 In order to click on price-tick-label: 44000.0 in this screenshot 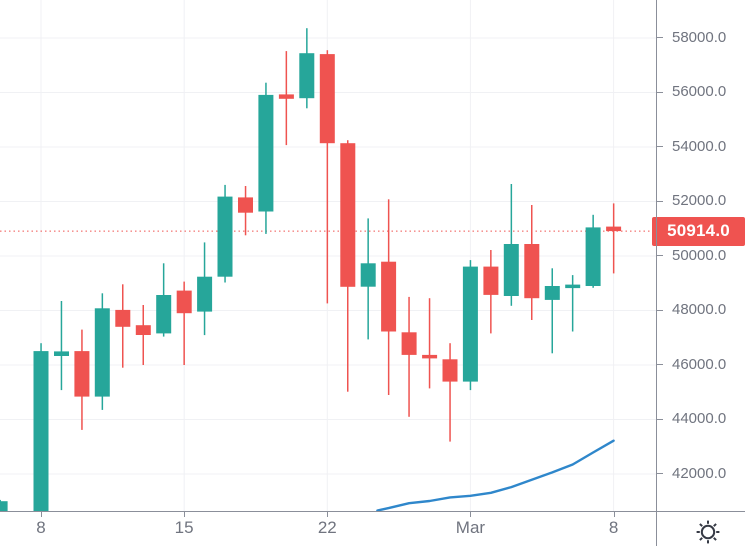, I will do `click(699, 419)`.